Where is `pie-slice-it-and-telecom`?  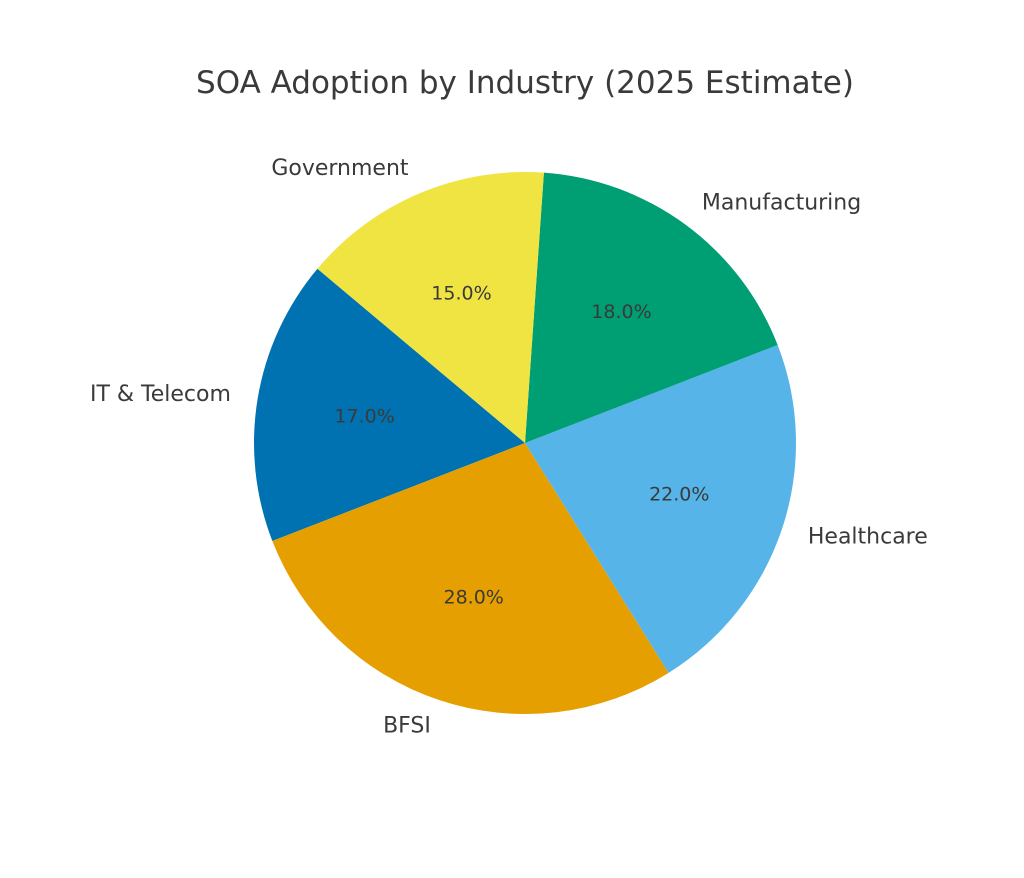
pie-slice-it-and-telecom is located at coordinates (389, 405).